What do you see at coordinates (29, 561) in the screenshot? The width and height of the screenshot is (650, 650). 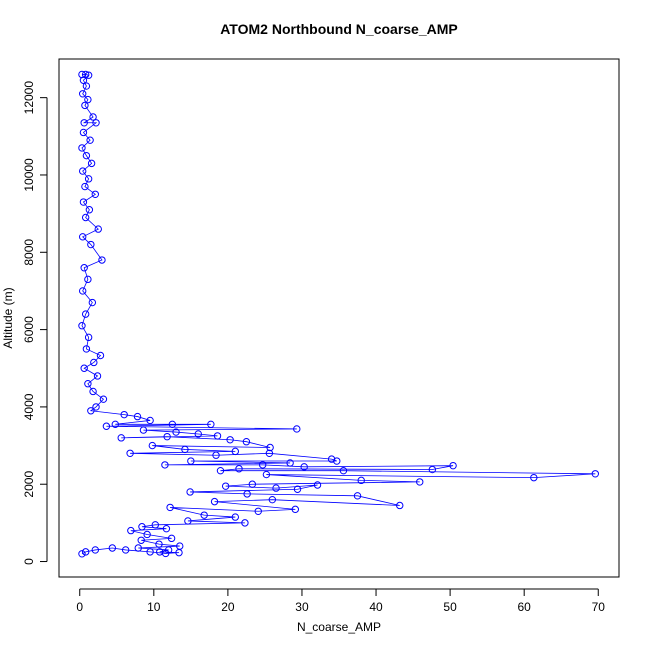 I see `y-tick-label: 0` at bounding box center [29, 561].